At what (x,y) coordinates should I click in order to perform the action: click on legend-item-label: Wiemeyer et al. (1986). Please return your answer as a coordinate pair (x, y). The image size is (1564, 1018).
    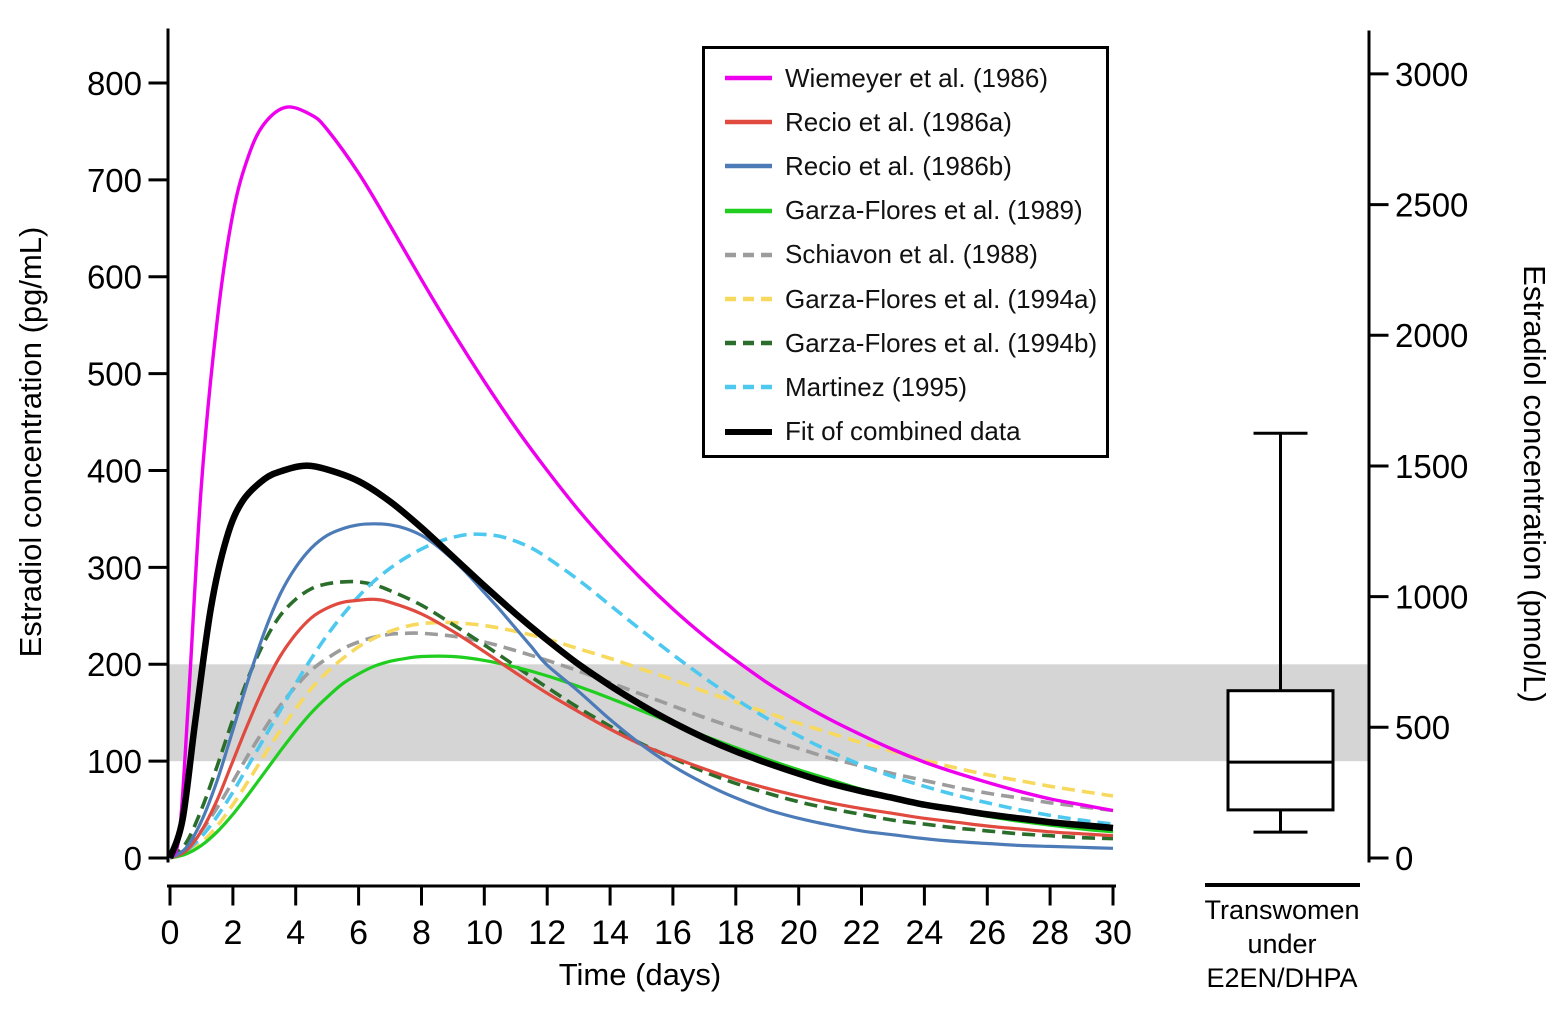
    Looking at the image, I should click on (916, 77).